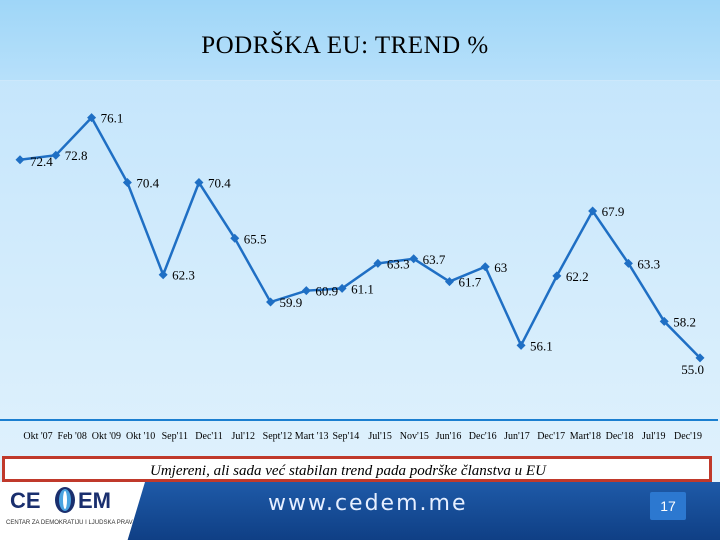  Describe the element at coordinates (684, 321) in the screenshot. I see `data-label: 58.2` at that location.